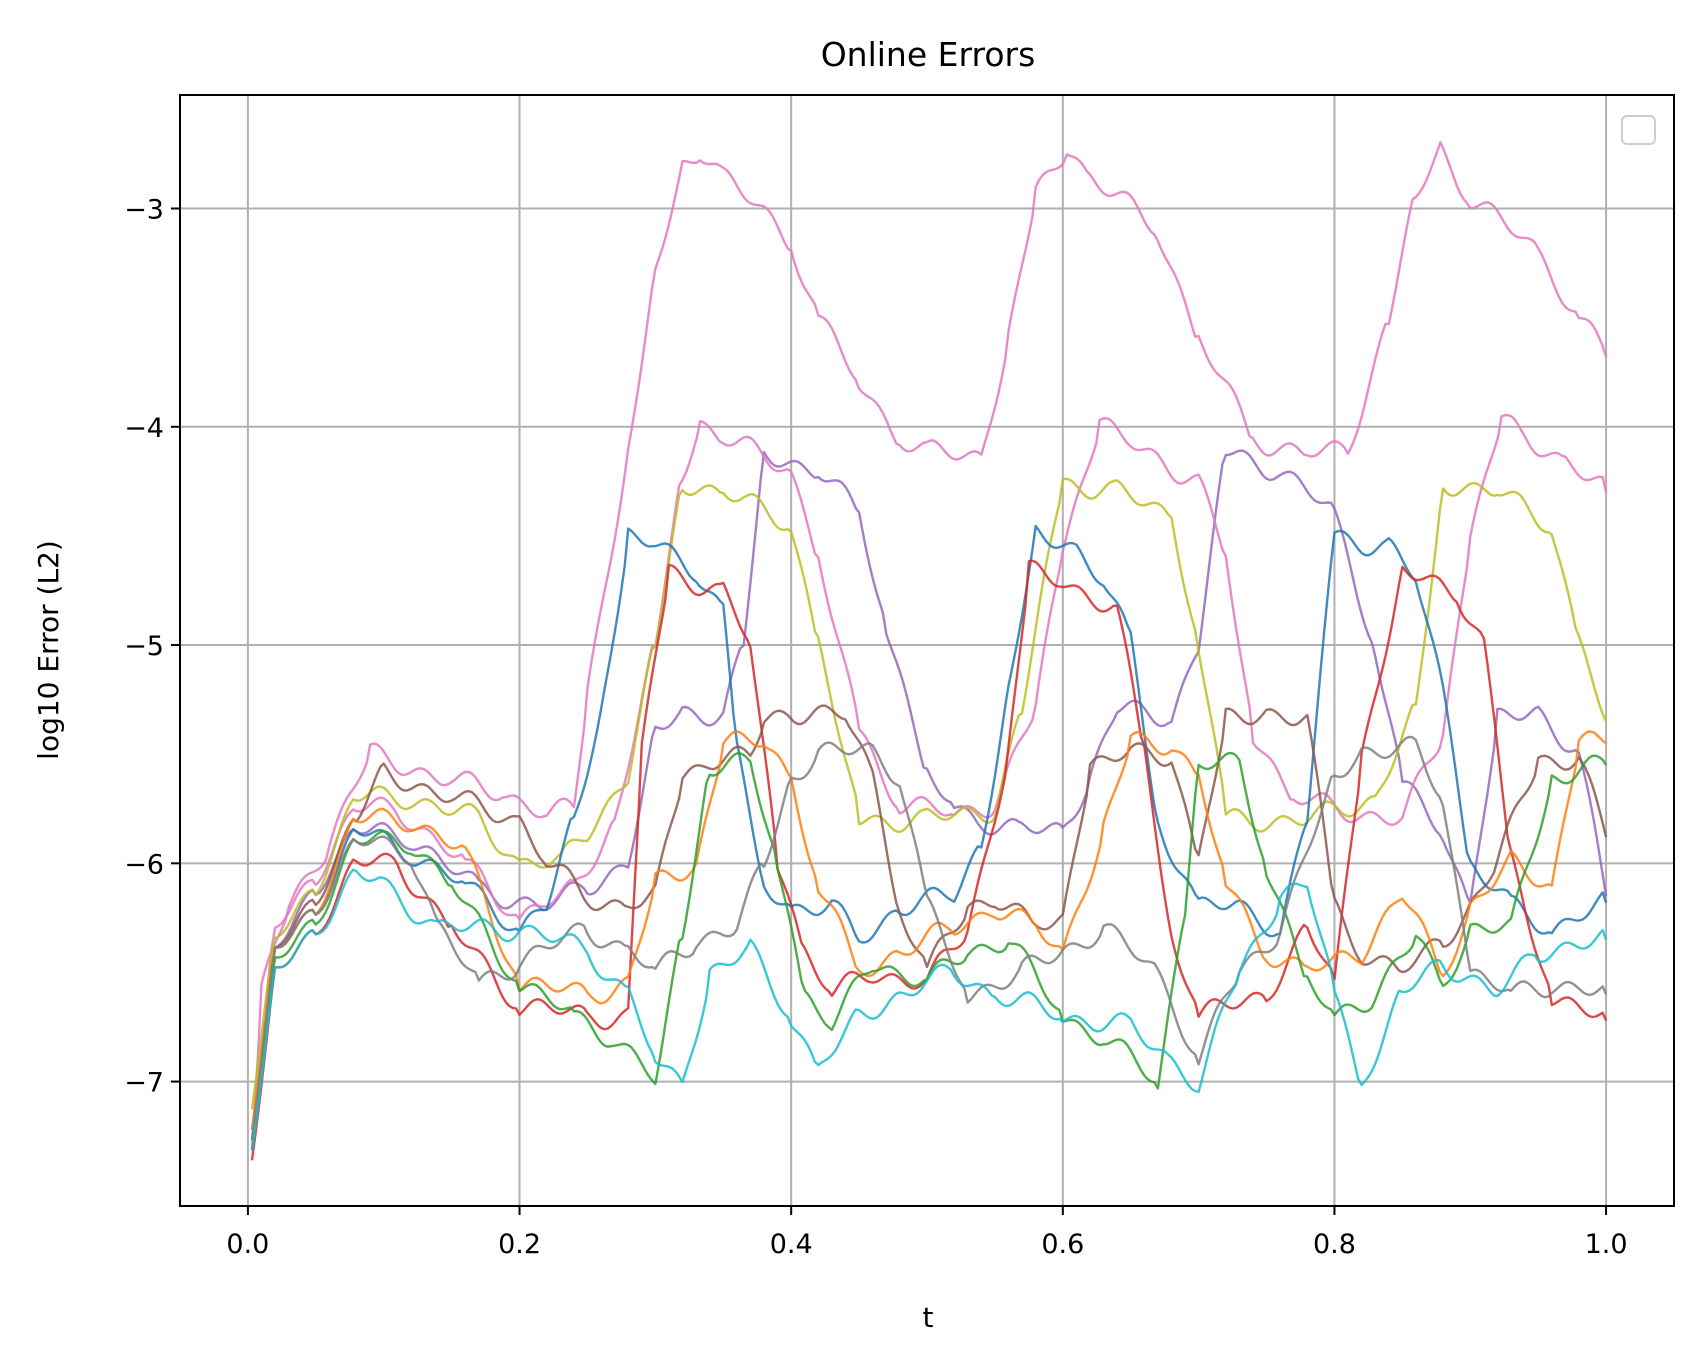 Image resolution: width=1697 pixels, height=1361 pixels. I want to click on x-tick-label: 0.6, so click(1062, 1244).